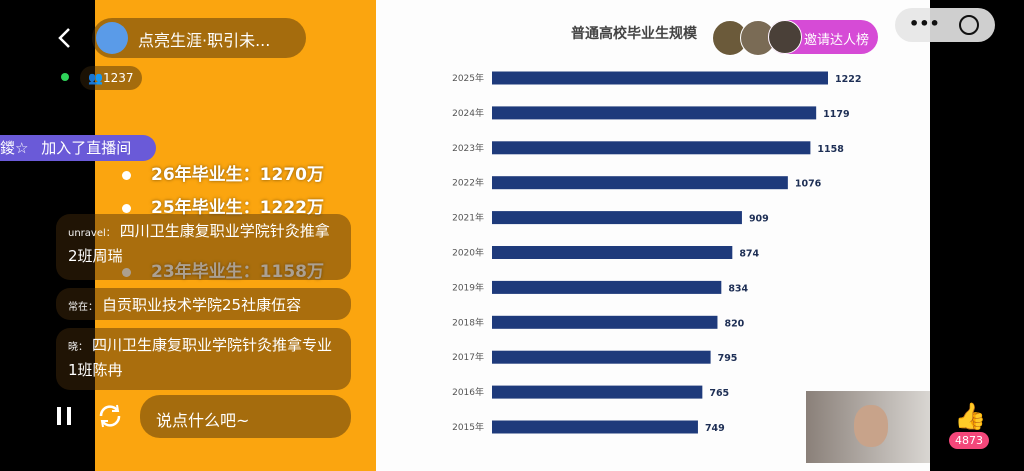 Image resolution: width=1024 pixels, height=471 pixels. Describe the element at coordinates (468, 113) in the screenshot. I see `category-label: 2024年` at that location.